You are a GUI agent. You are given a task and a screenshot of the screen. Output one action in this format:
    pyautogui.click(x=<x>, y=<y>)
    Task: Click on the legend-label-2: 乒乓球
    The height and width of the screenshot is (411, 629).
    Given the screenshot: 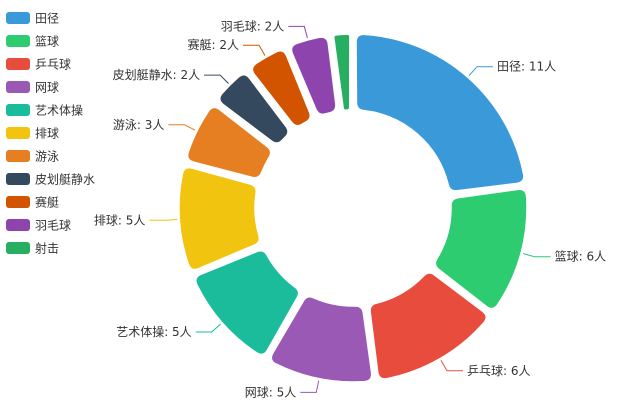 What is the action you would take?
    pyautogui.click(x=53, y=65)
    